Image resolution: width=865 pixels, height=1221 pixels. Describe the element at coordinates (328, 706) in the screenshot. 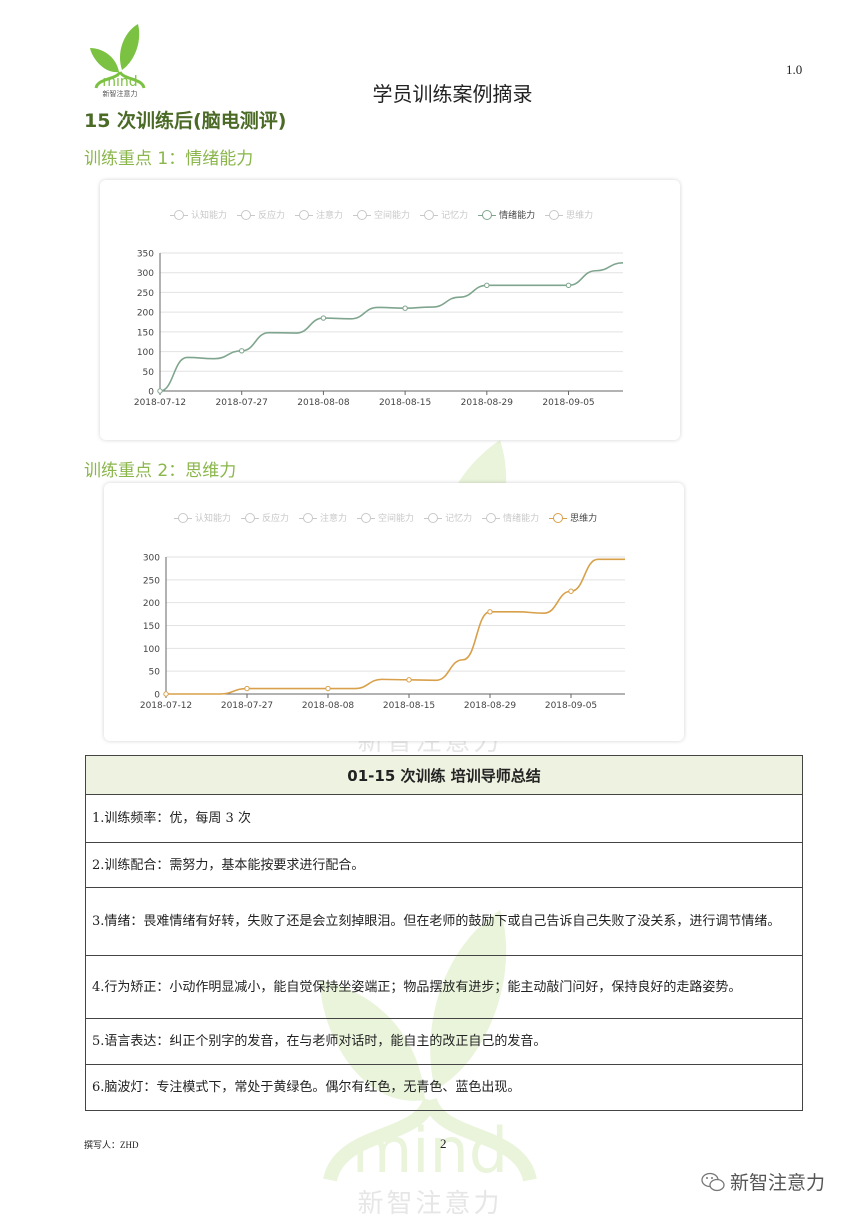

I see `x-tick-label: 2018-08-08` at that location.